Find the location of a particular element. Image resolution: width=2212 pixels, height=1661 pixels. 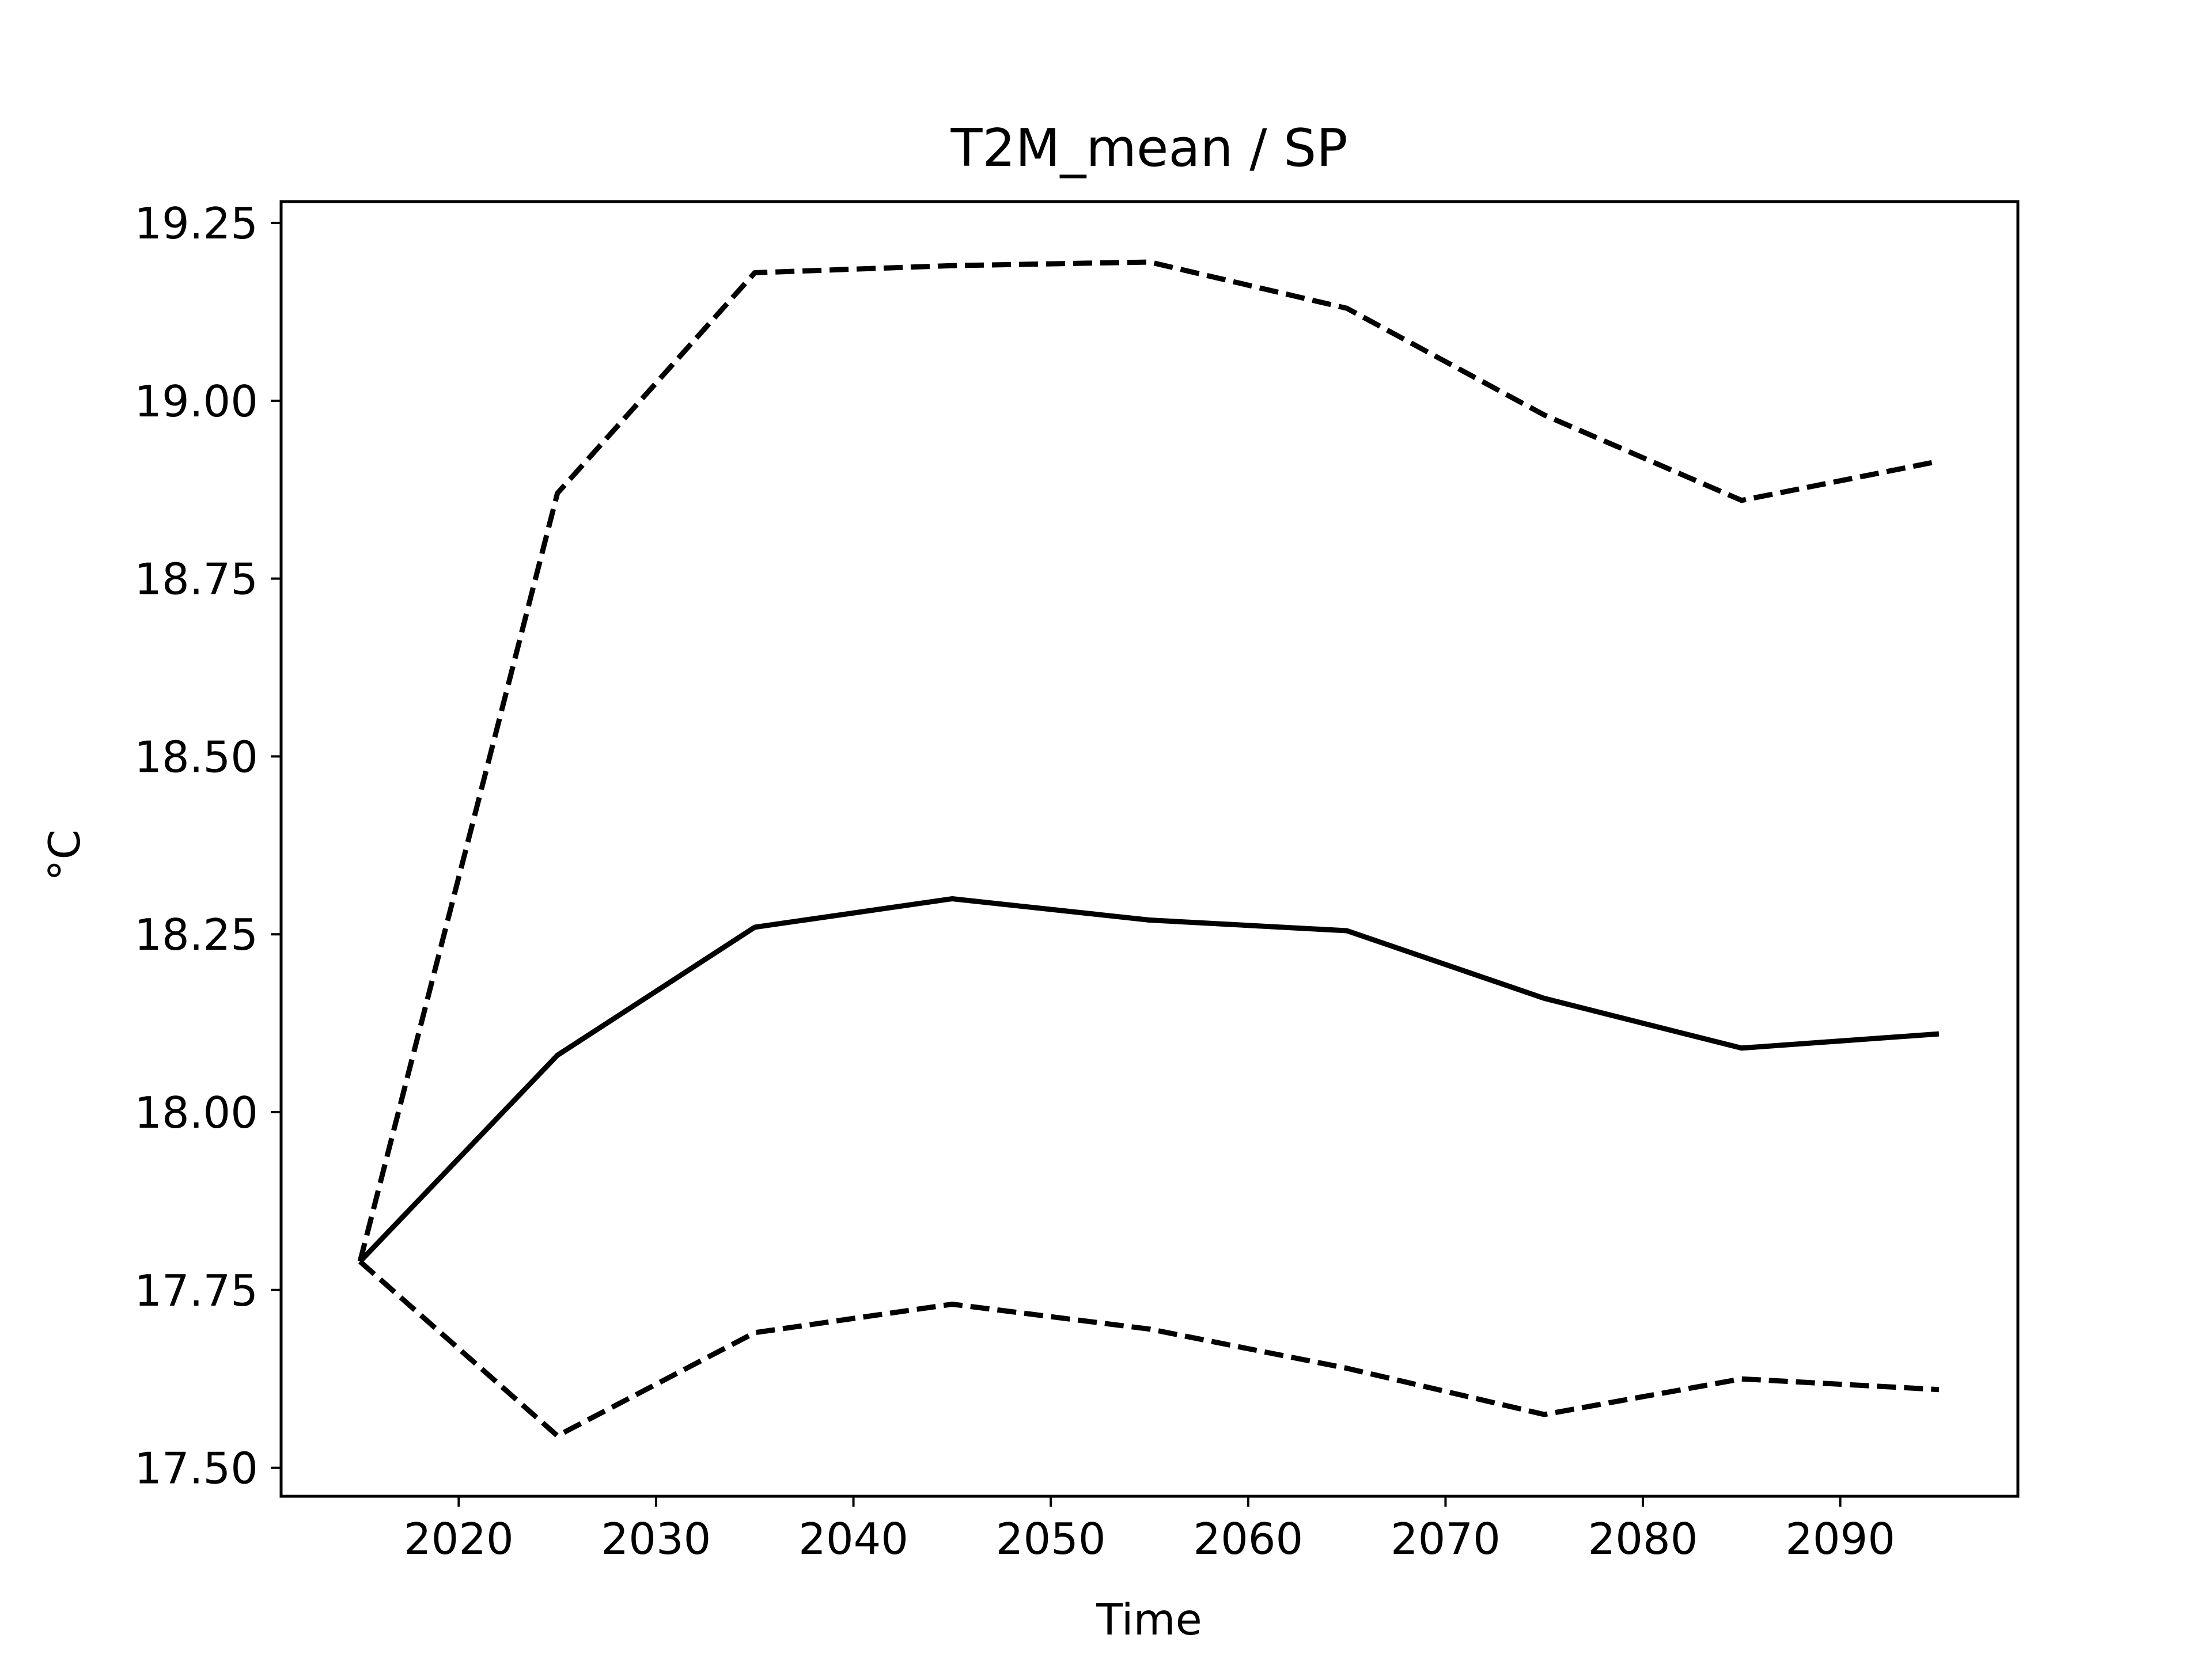

x-axis-ticks: 2020 2030 2040 2050 2060 2070 2080 2090 is located at coordinates (1149, 1530).